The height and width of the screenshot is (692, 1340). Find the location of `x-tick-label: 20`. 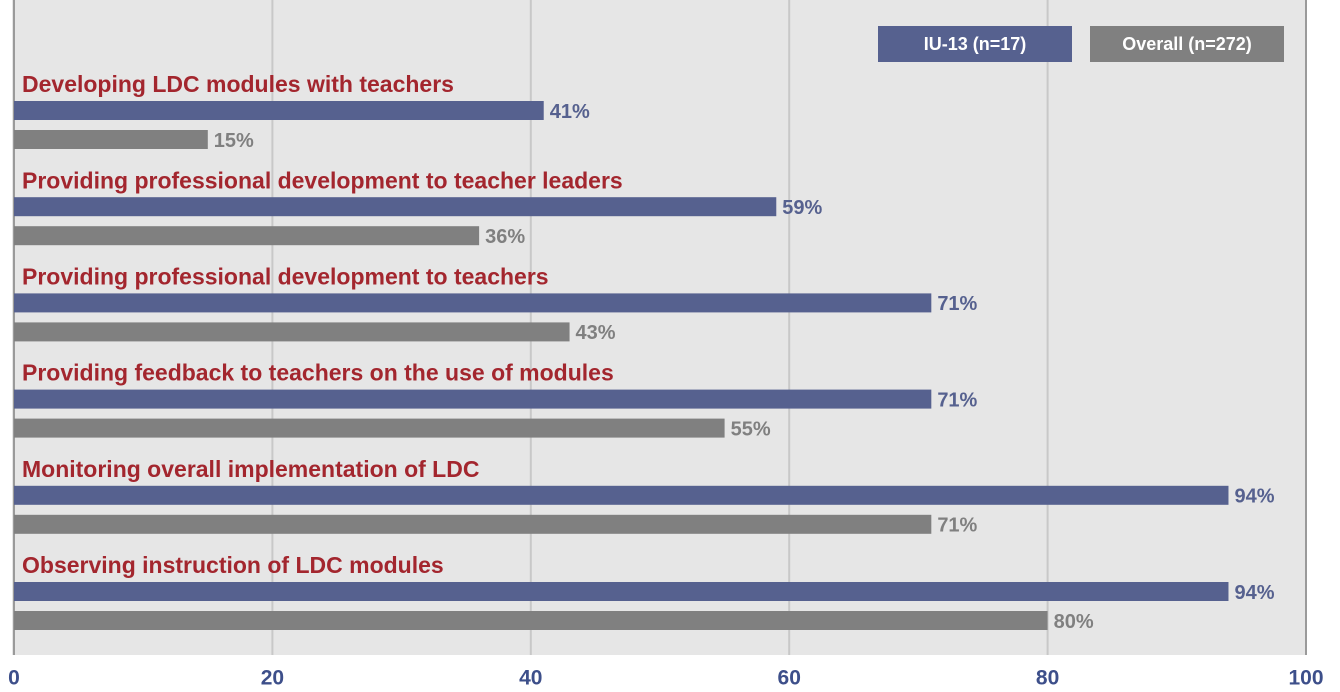

x-tick-label: 20 is located at coordinates (272, 678).